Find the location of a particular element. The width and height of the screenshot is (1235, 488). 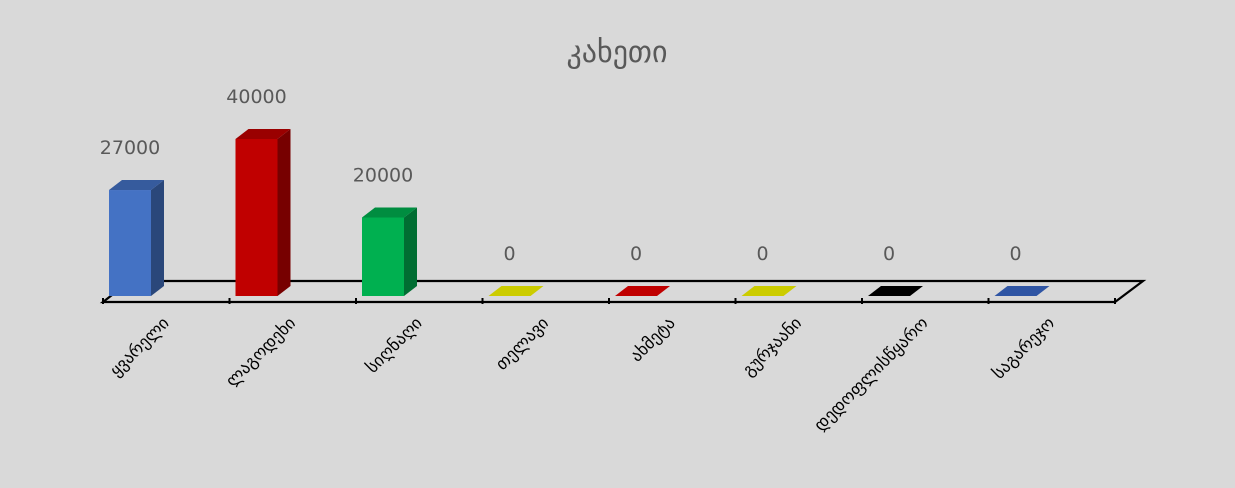

chart-title: კახეთი is located at coordinates (616, 52).